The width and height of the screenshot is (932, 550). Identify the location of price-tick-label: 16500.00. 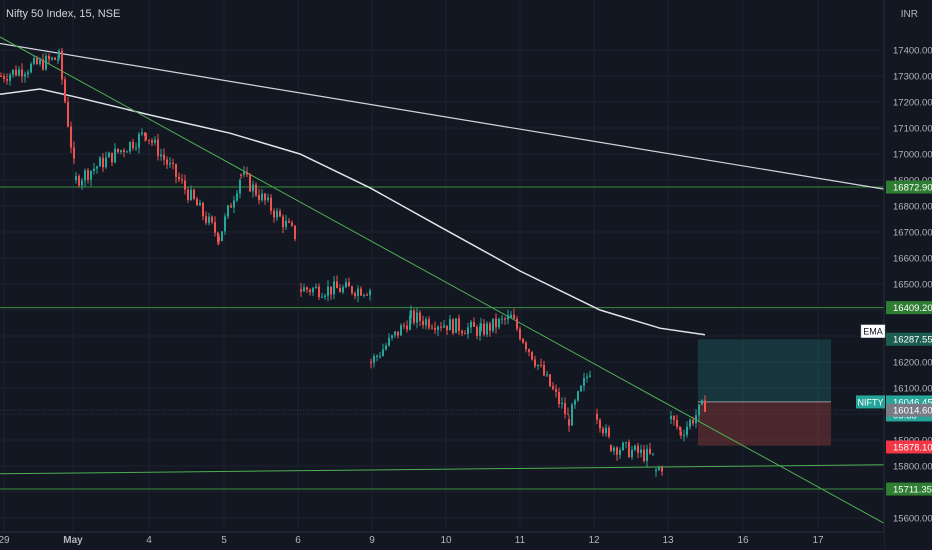
(912, 285).